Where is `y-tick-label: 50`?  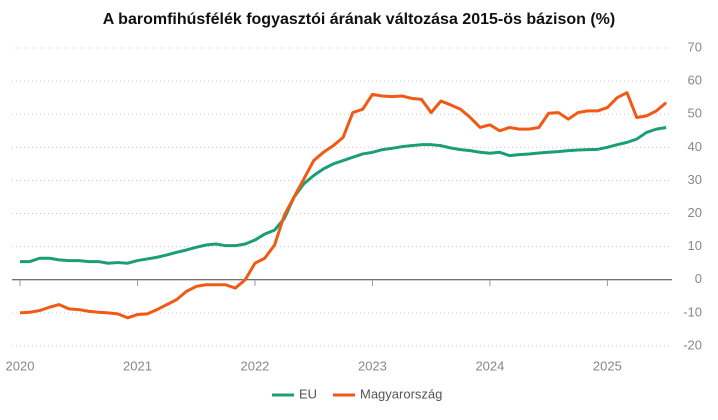 y-tick-label: 50 is located at coordinates (695, 113).